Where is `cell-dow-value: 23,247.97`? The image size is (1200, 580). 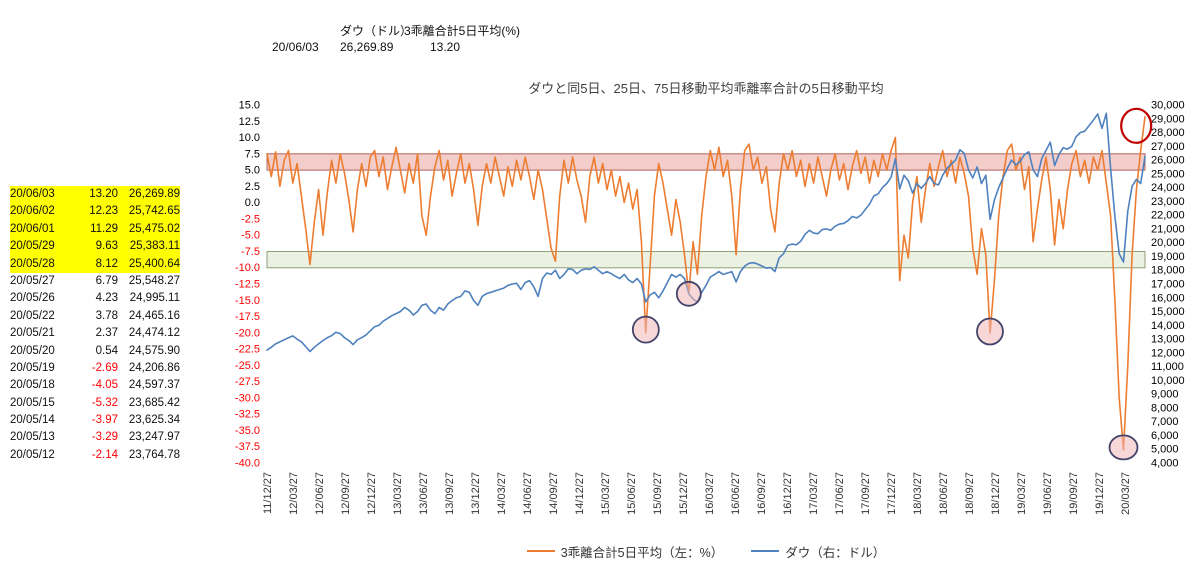
cell-dow-value: 23,247.97 is located at coordinates (154, 437).